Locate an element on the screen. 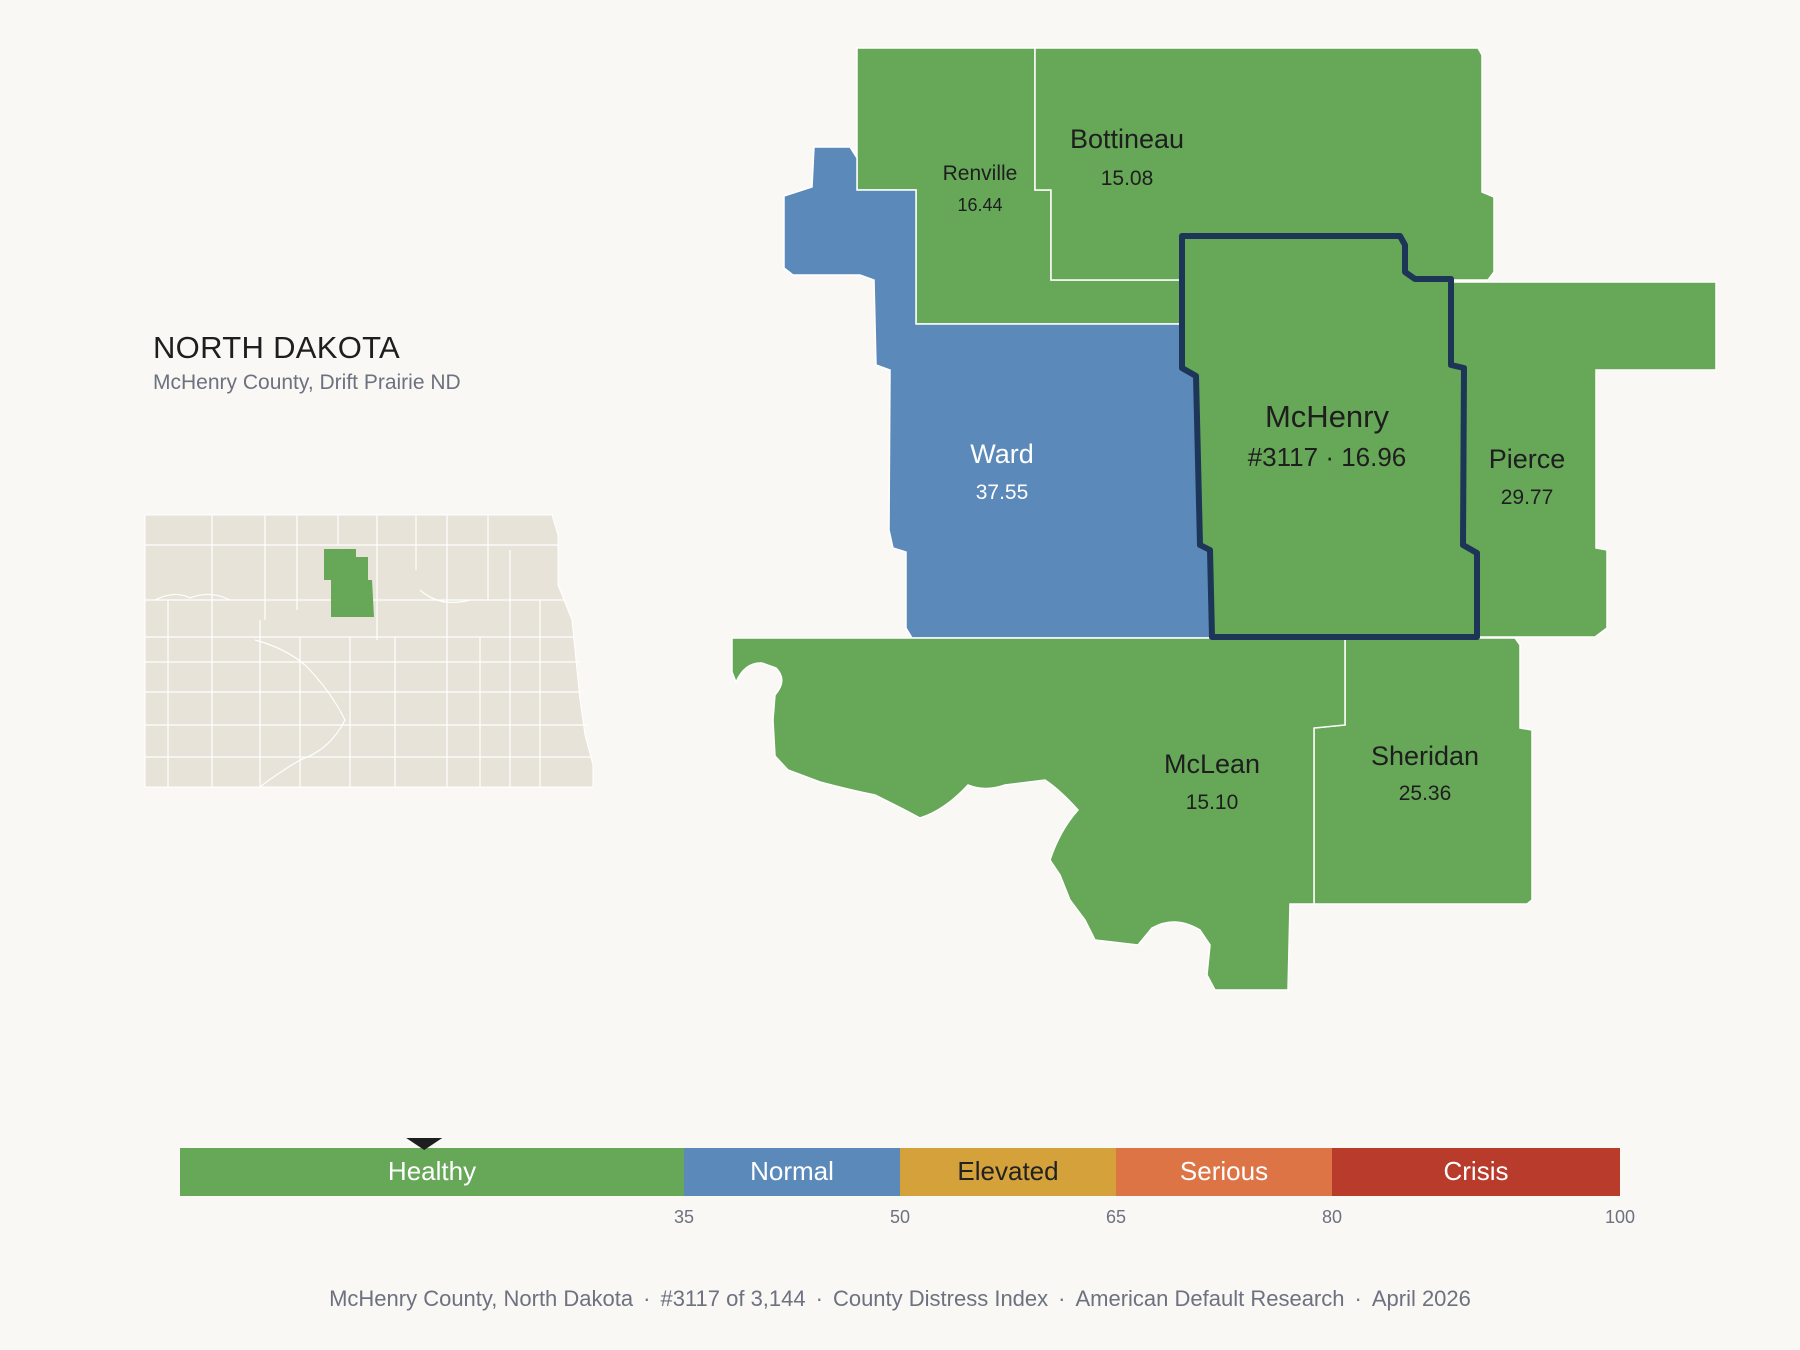 The width and height of the screenshot is (1800, 1350). footer-source: American Default Research is located at coordinates (1210, 1298).